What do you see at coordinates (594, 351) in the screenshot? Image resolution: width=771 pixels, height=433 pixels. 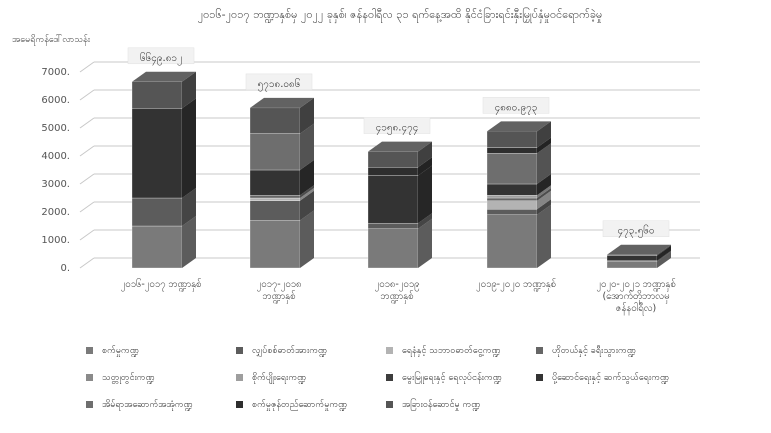 I see `legend-label: ဟိုတယ်နှင့် ခရီးသွားကဏ္ဍ` at bounding box center [594, 351].